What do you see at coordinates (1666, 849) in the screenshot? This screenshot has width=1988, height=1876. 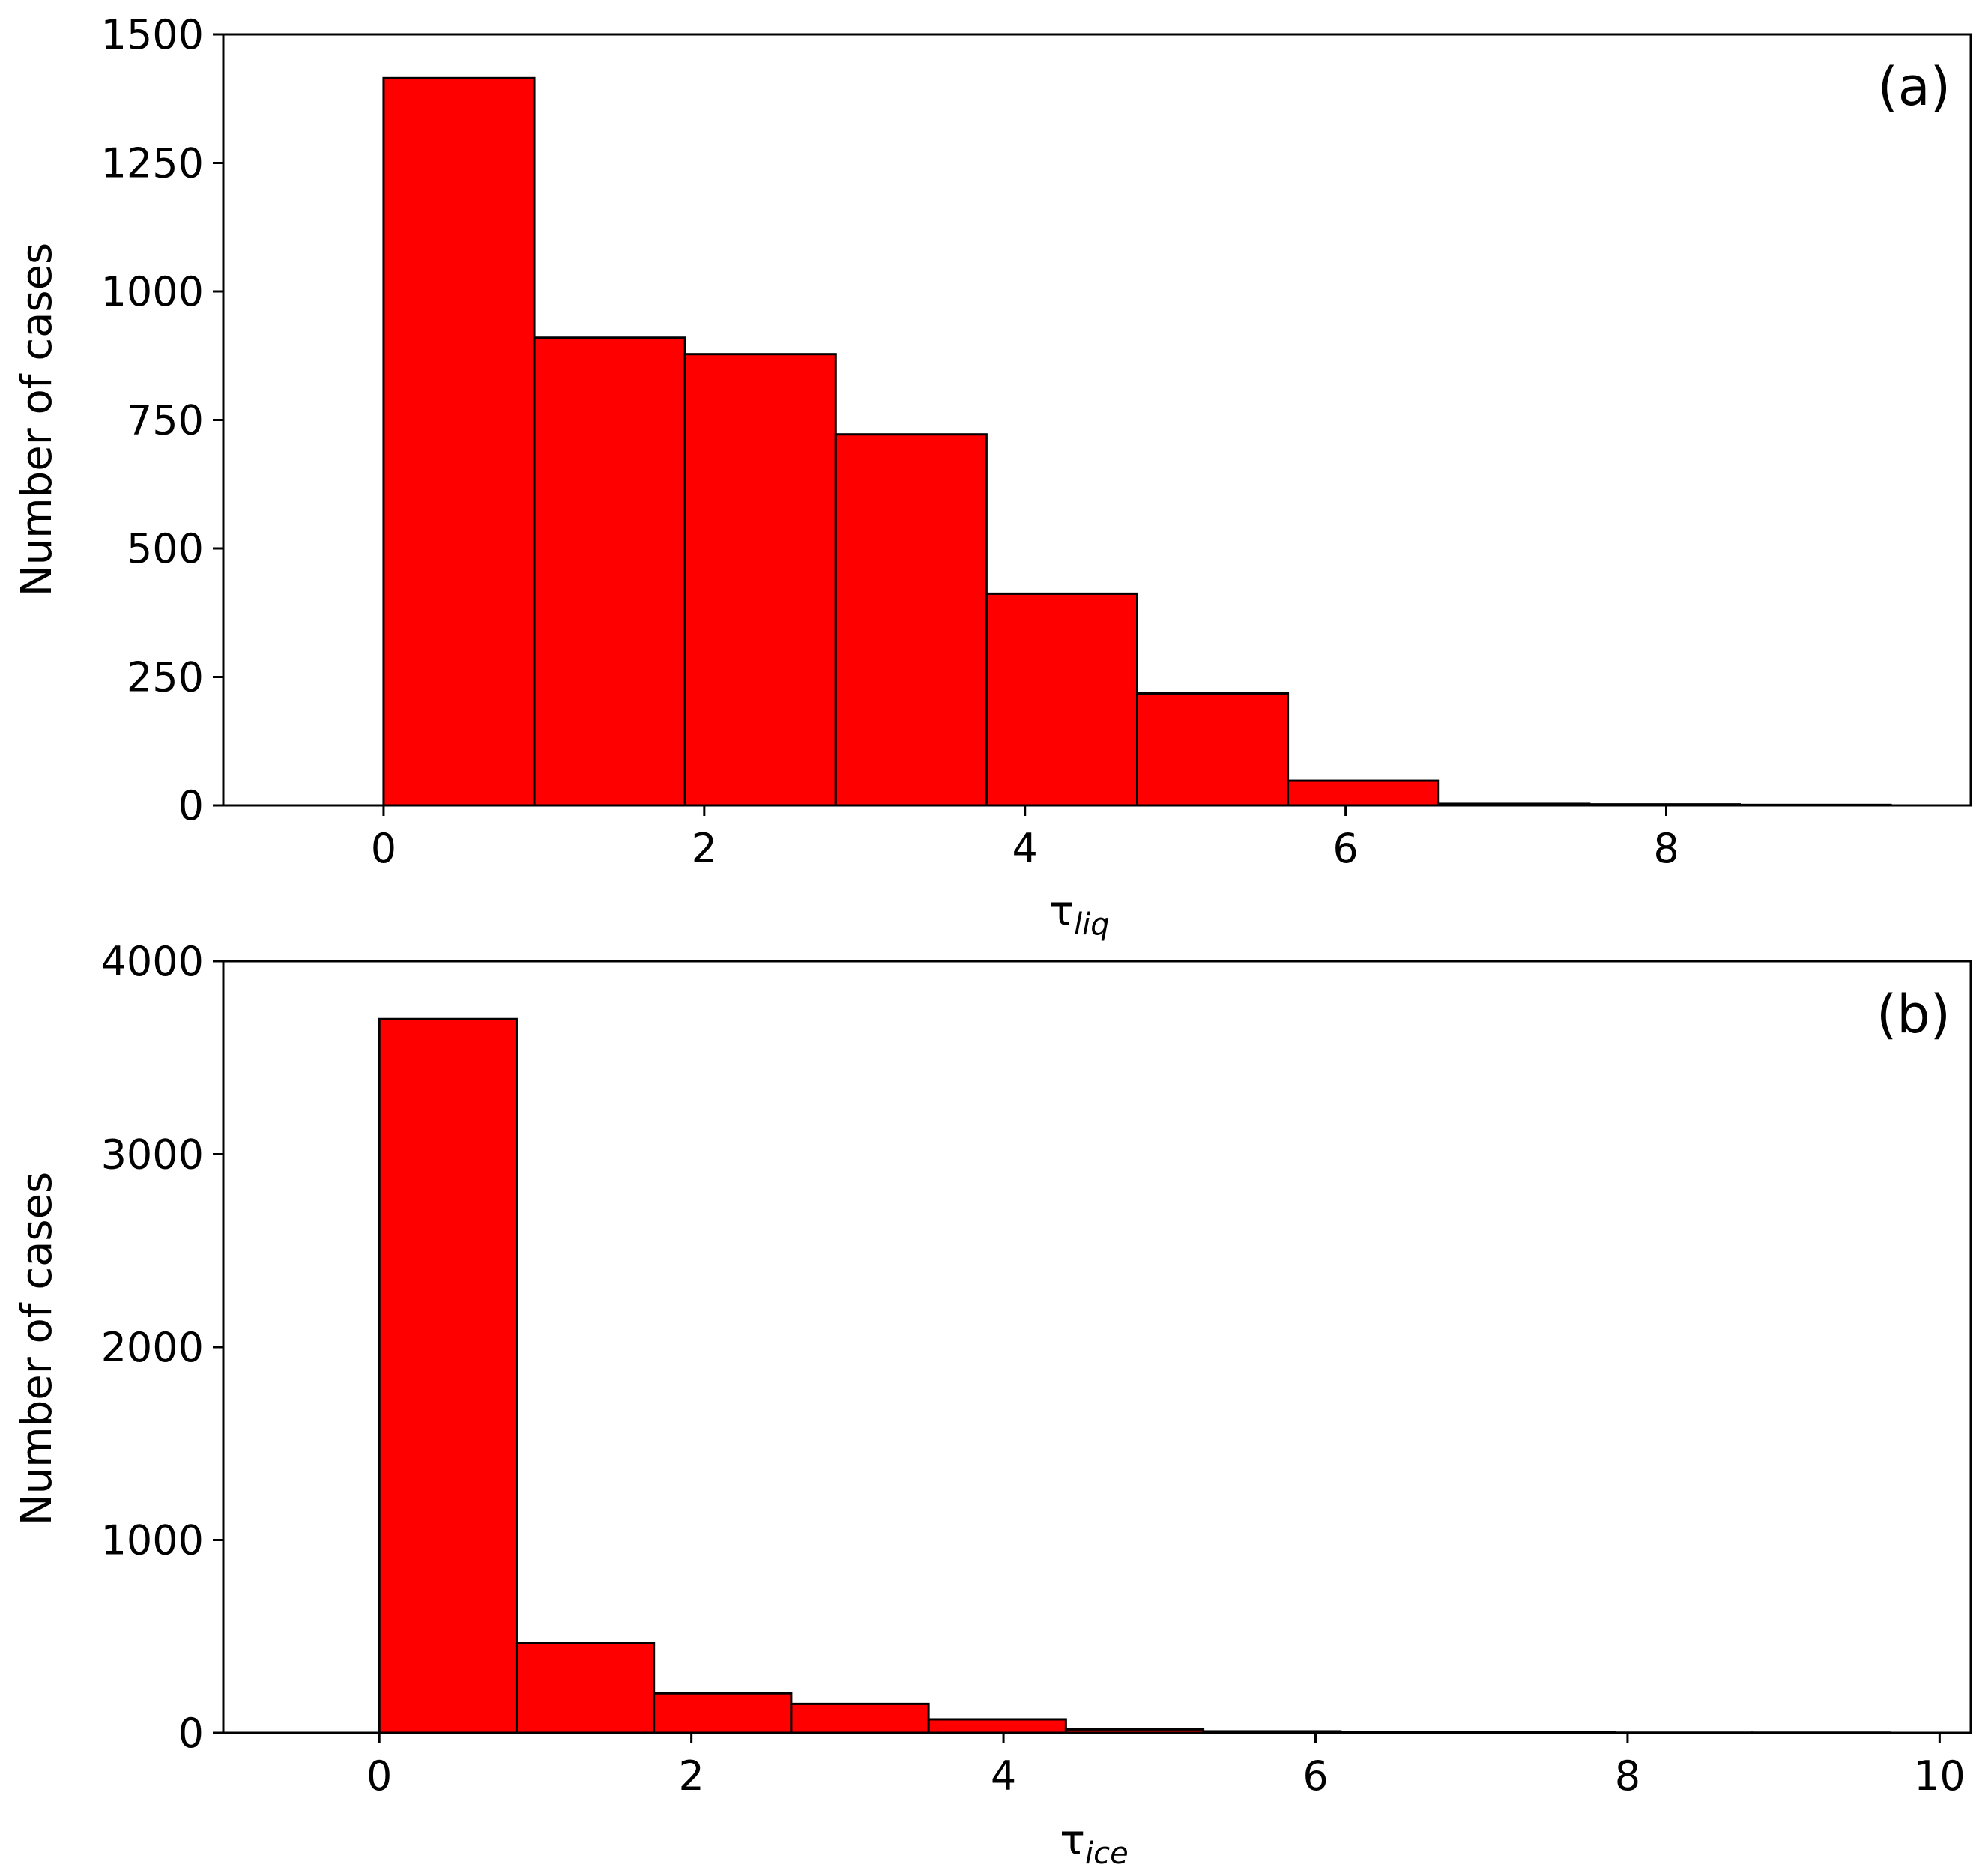 I see `x-tick-label-a-4: 8` at bounding box center [1666, 849].